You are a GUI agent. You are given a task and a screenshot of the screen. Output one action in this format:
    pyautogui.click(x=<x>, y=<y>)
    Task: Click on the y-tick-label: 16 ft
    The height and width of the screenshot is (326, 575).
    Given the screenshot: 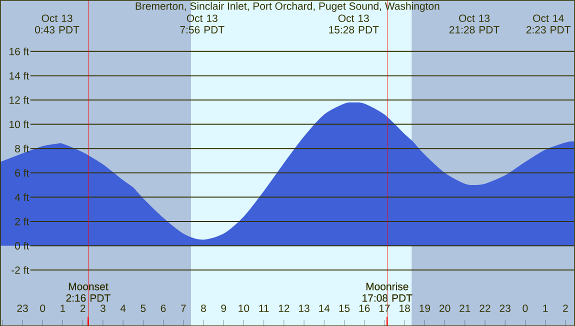 What is the action you would take?
    pyautogui.click(x=20, y=51)
    